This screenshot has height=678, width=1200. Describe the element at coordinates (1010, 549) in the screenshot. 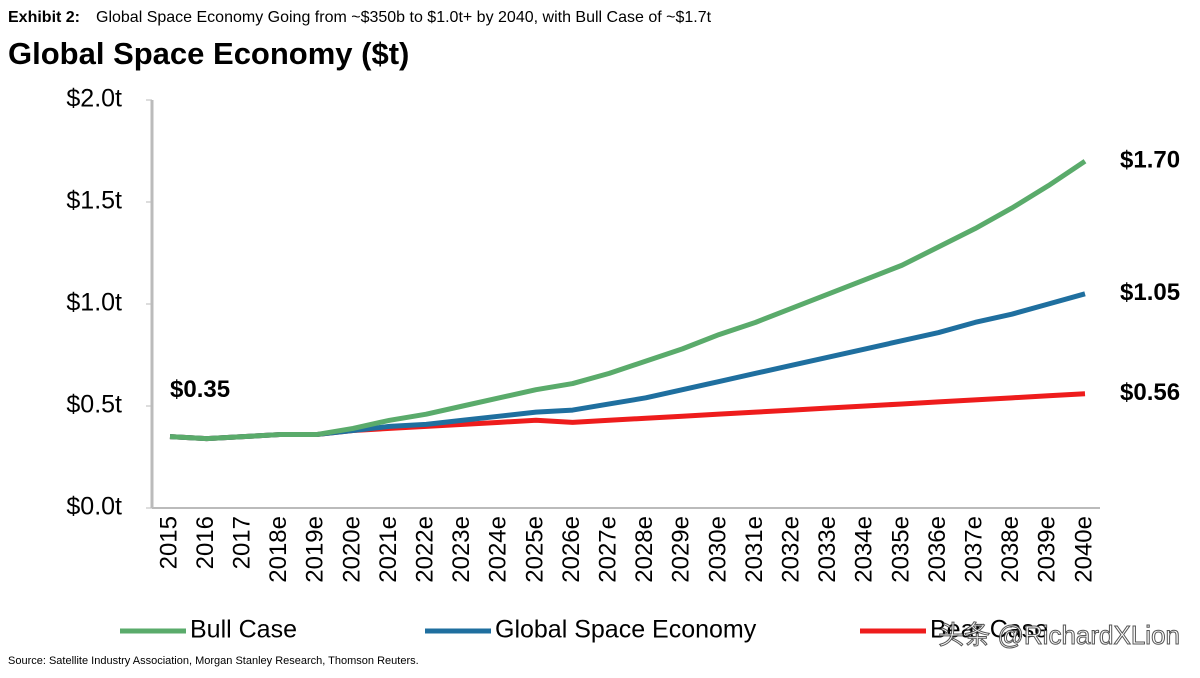

I see `x-tick-label: 2038e` at that location.